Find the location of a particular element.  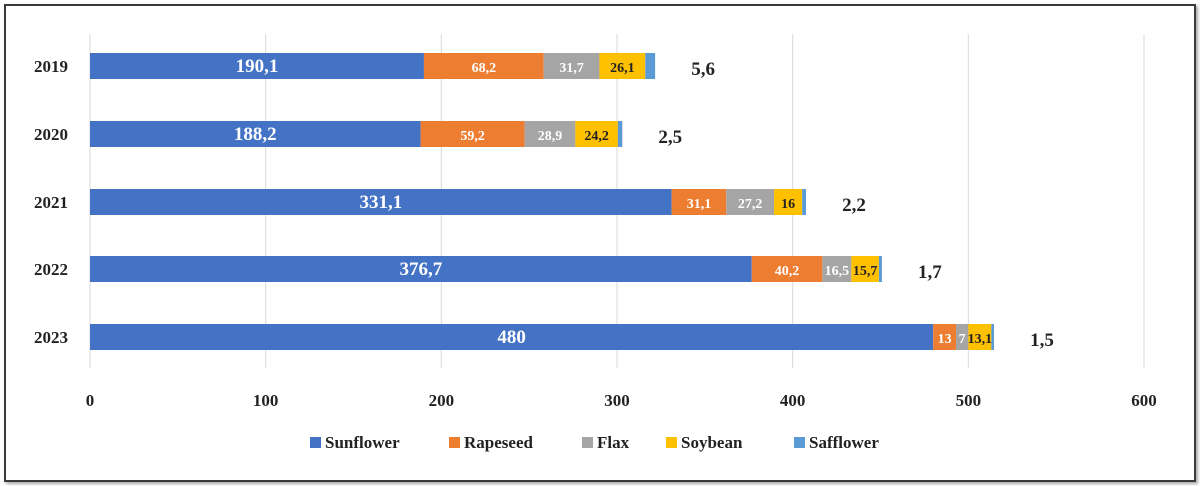

legend-label-sunflower: Sunflower is located at coordinates (362, 442).